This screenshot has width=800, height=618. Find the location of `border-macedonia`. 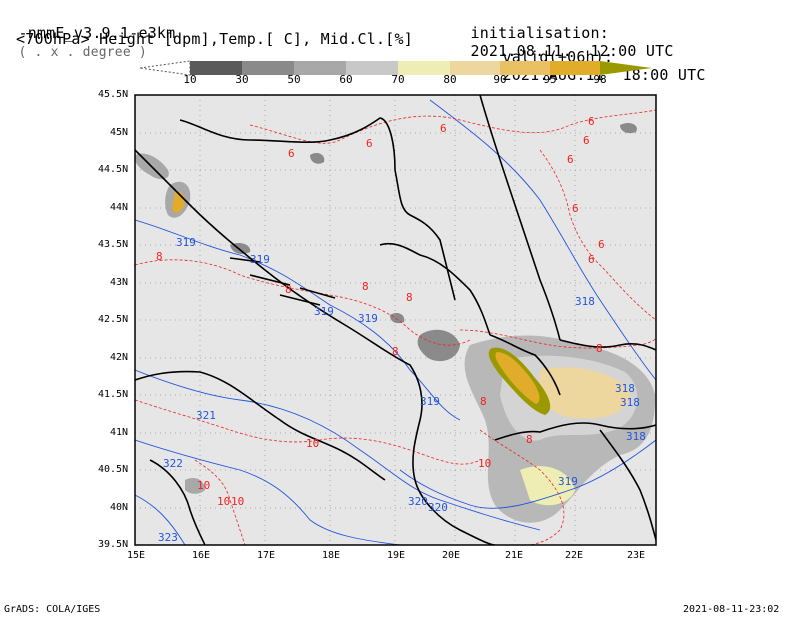

border-macedonia is located at coordinates (525, 365).